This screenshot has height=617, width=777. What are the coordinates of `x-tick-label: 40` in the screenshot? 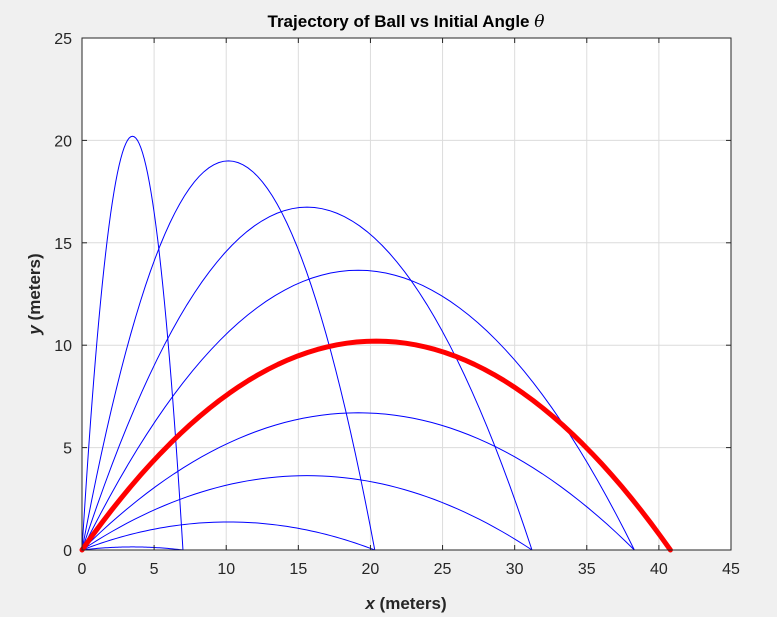 It's located at (659, 569).